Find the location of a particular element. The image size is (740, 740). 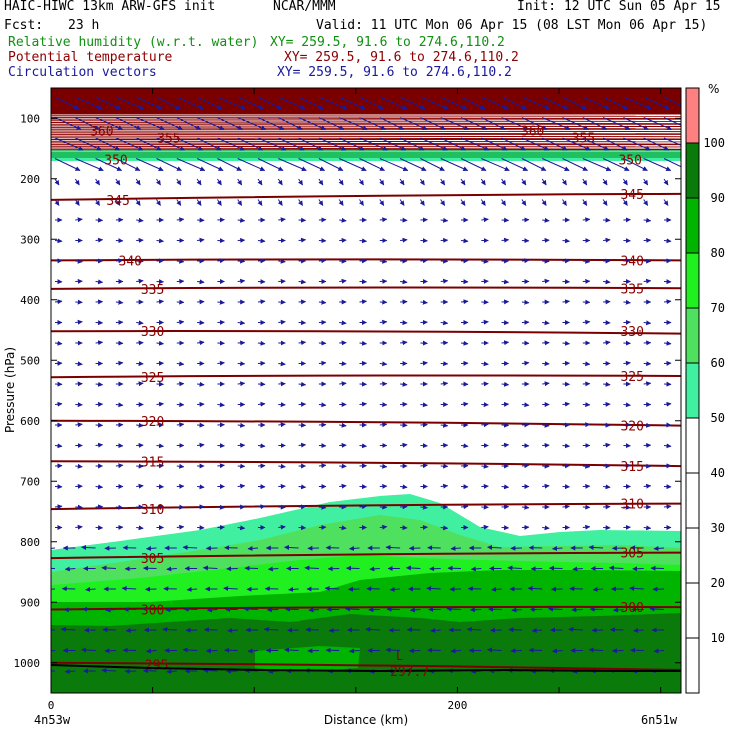

y-tick-label: 800 is located at coordinates (30, 542).